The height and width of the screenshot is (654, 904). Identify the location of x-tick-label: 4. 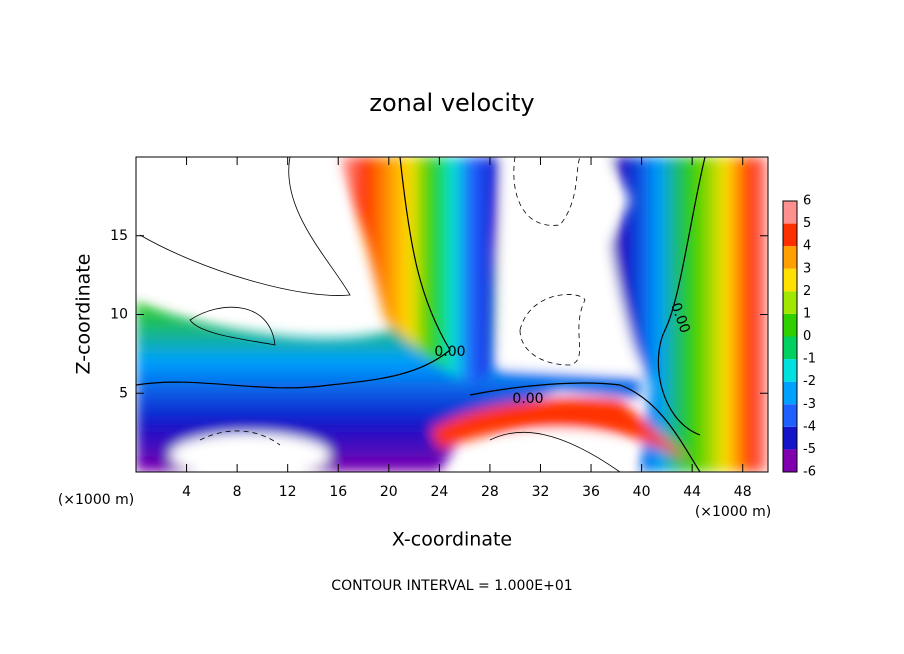
(186, 492).